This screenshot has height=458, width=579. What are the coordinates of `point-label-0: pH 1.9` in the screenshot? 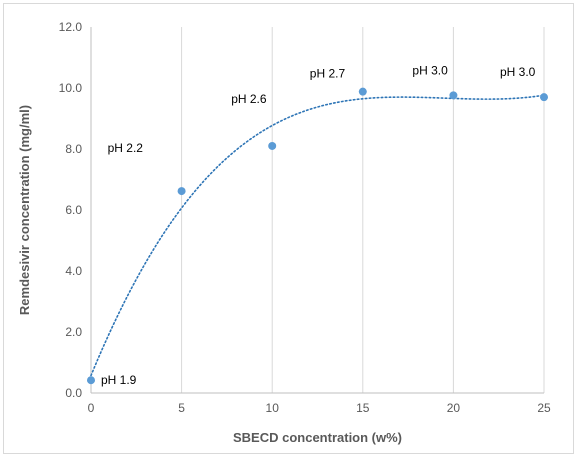 It's located at (119, 380).